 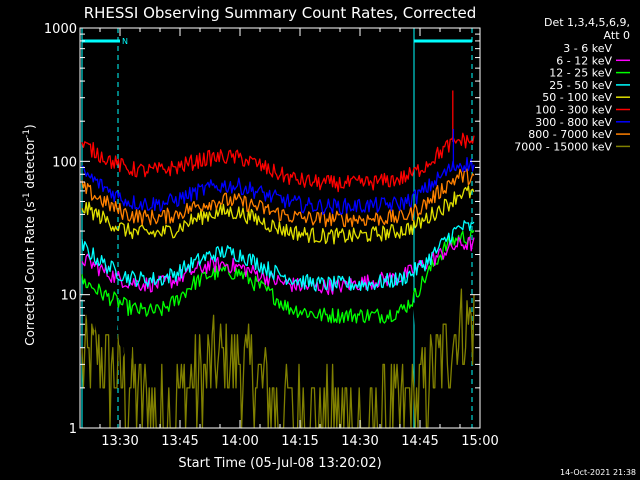 What do you see at coordinates (64, 162) in the screenshot?
I see `y-tick-label: 100` at bounding box center [64, 162].